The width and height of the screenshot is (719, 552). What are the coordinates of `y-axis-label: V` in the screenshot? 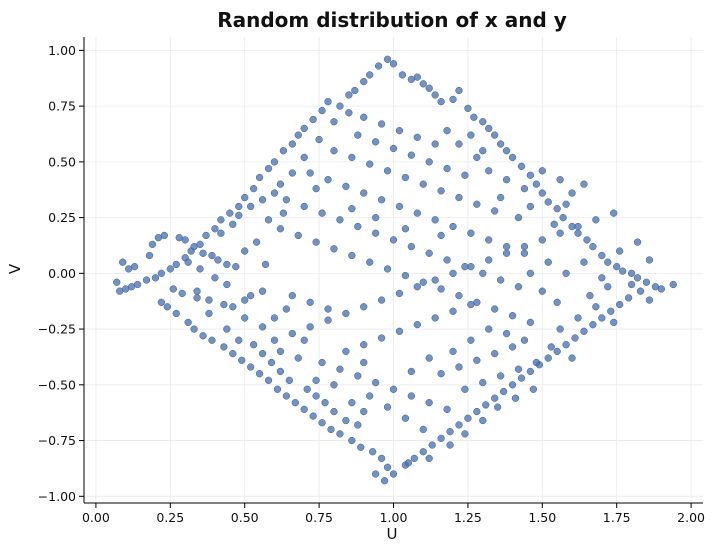 It's located at (15, 268).